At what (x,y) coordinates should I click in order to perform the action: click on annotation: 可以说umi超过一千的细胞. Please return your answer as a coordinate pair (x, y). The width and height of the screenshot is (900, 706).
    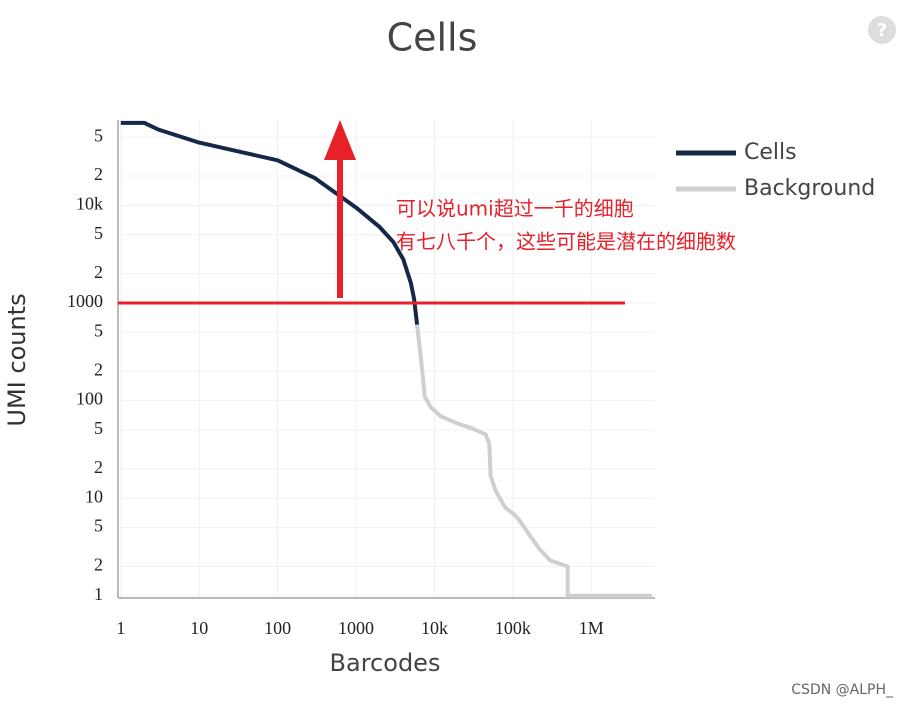
    Looking at the image, I should click on (515, 209).